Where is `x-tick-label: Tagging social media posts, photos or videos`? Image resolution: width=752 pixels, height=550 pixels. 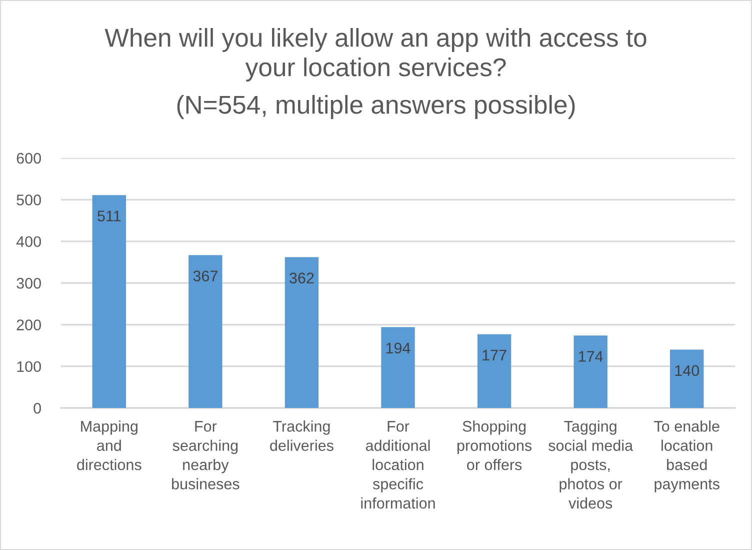
x-tick-label: Tagging social media posts, photos or videos is located at coordinates (591, 464).